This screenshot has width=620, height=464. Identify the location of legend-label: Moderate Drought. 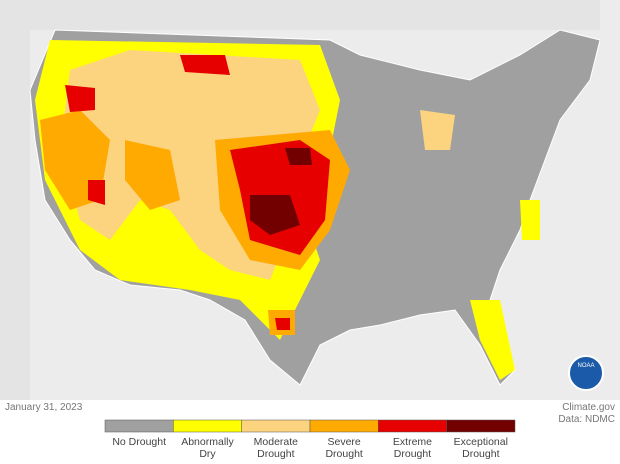
(275, 448).